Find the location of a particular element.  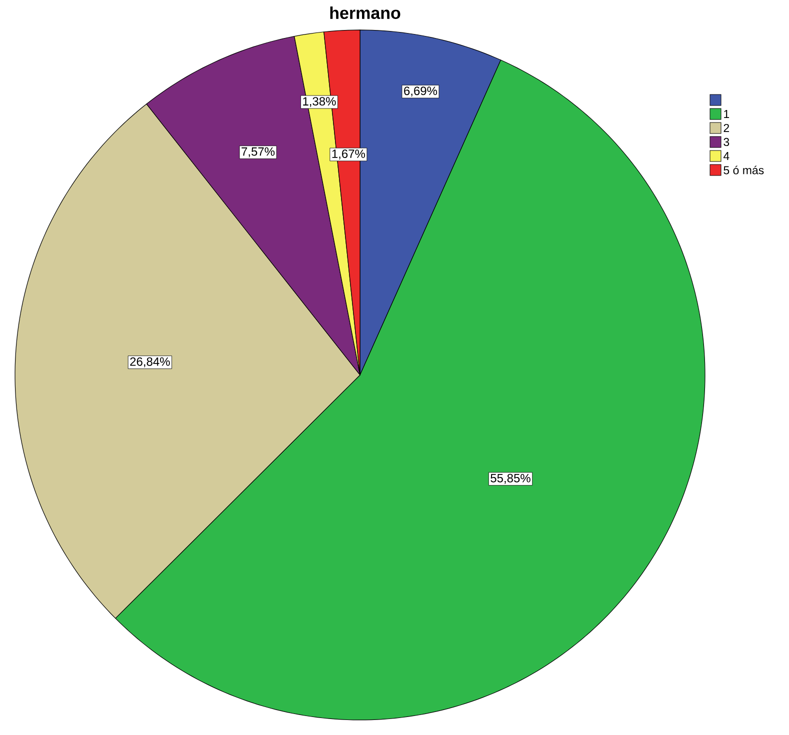

data-label: 7,57% is located at coordinates (258, 152).